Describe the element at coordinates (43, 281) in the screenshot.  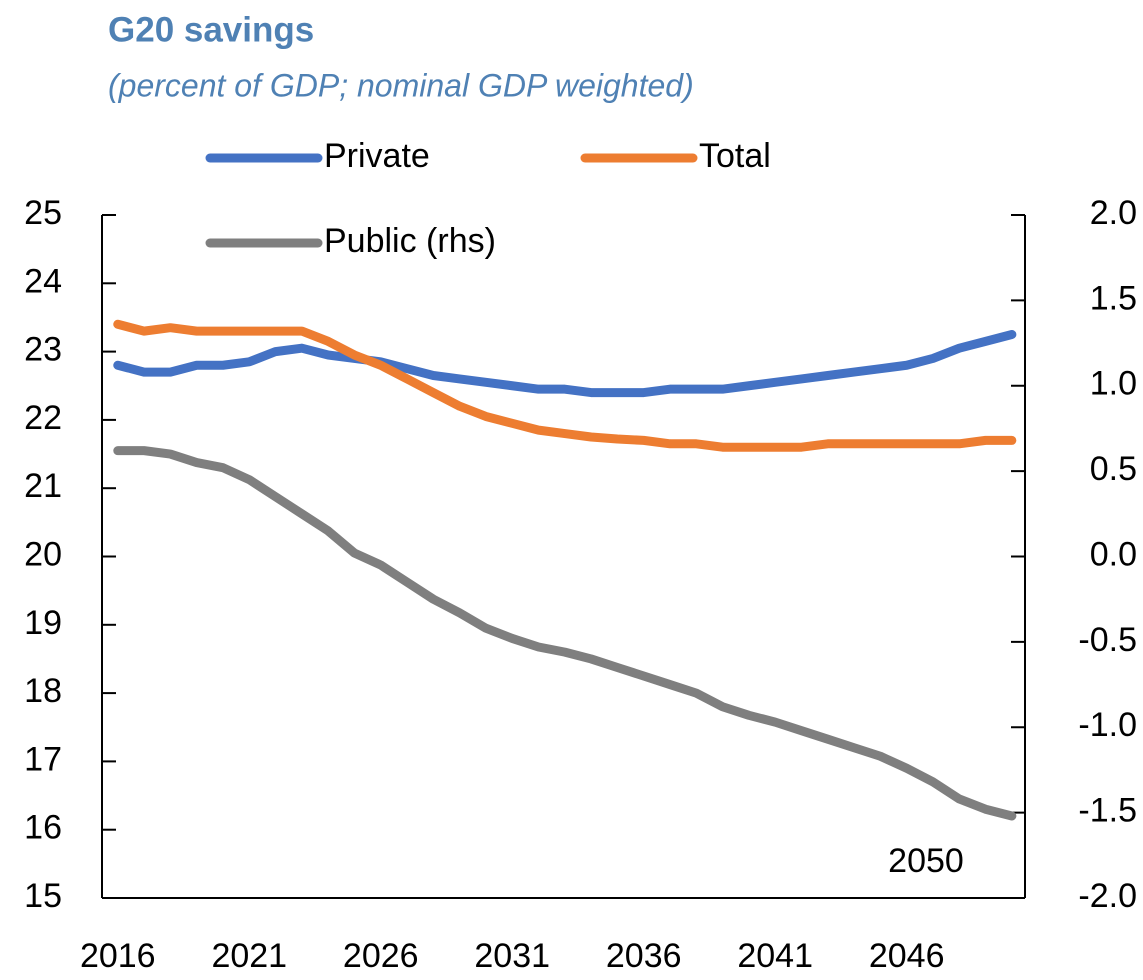
I see `y-tick-label: 24` at that location.